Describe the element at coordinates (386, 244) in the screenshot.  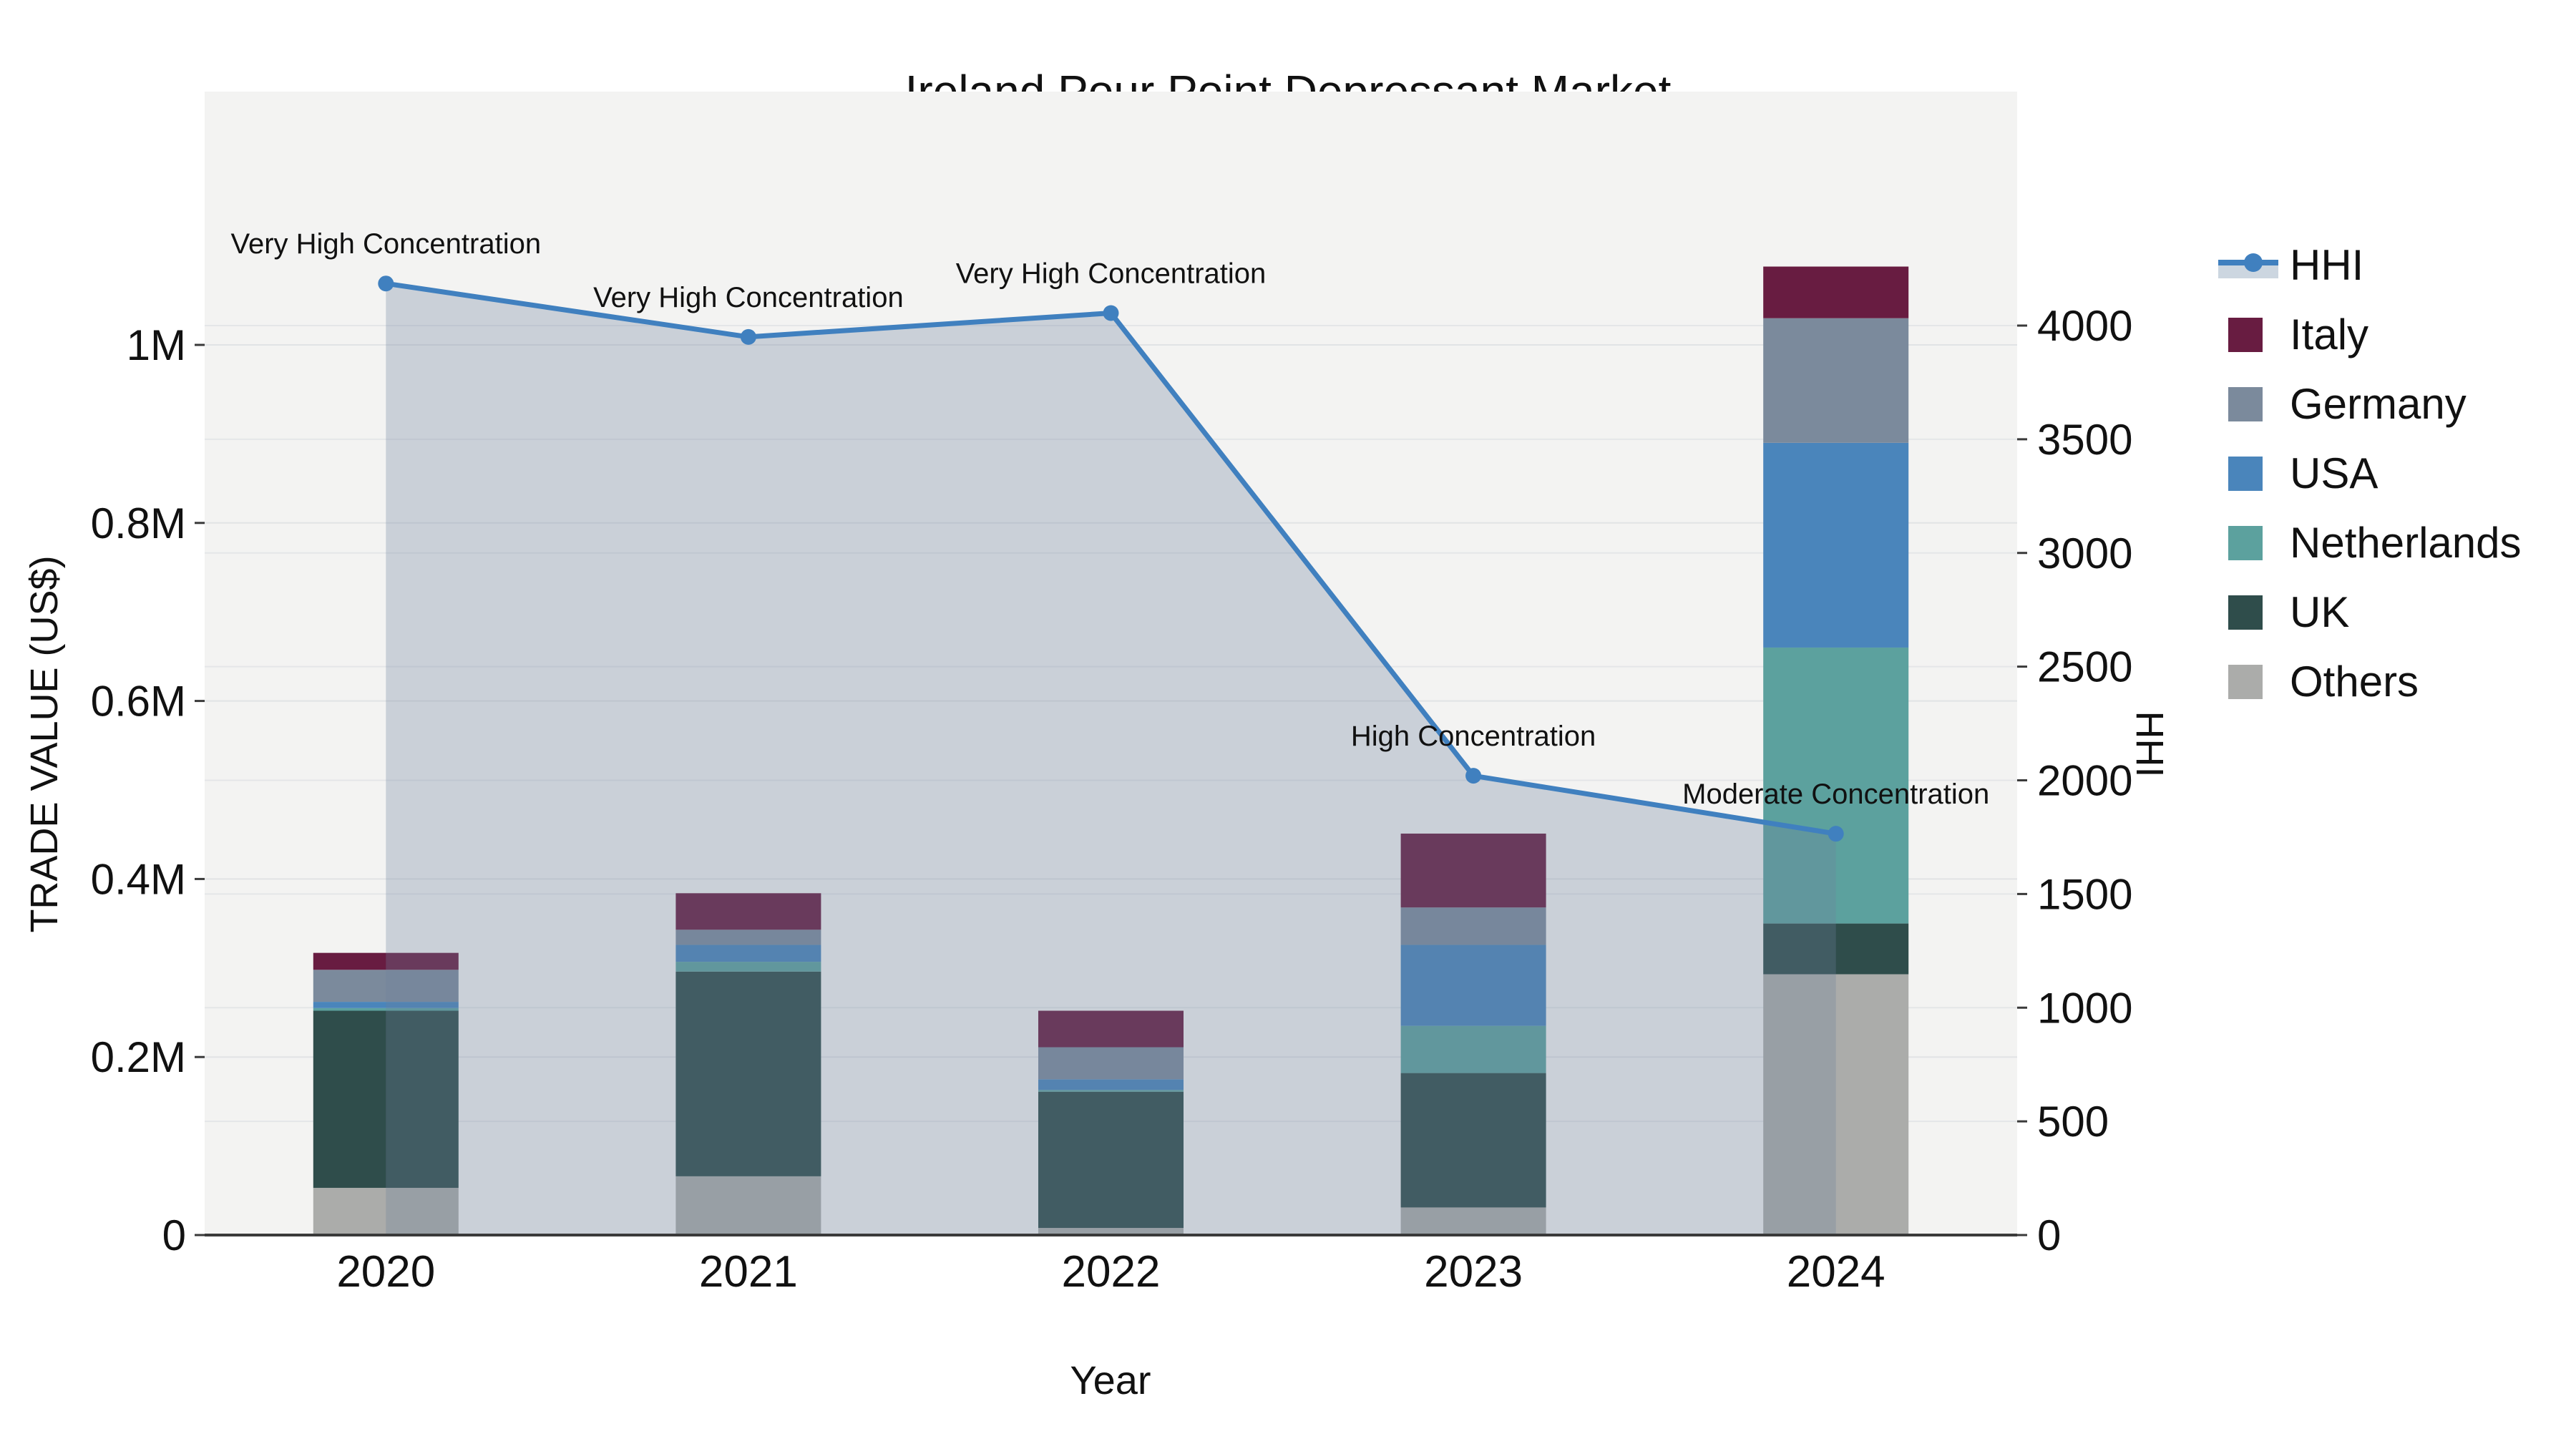
I see `annotation-2020: Very High Concentration` at that location.